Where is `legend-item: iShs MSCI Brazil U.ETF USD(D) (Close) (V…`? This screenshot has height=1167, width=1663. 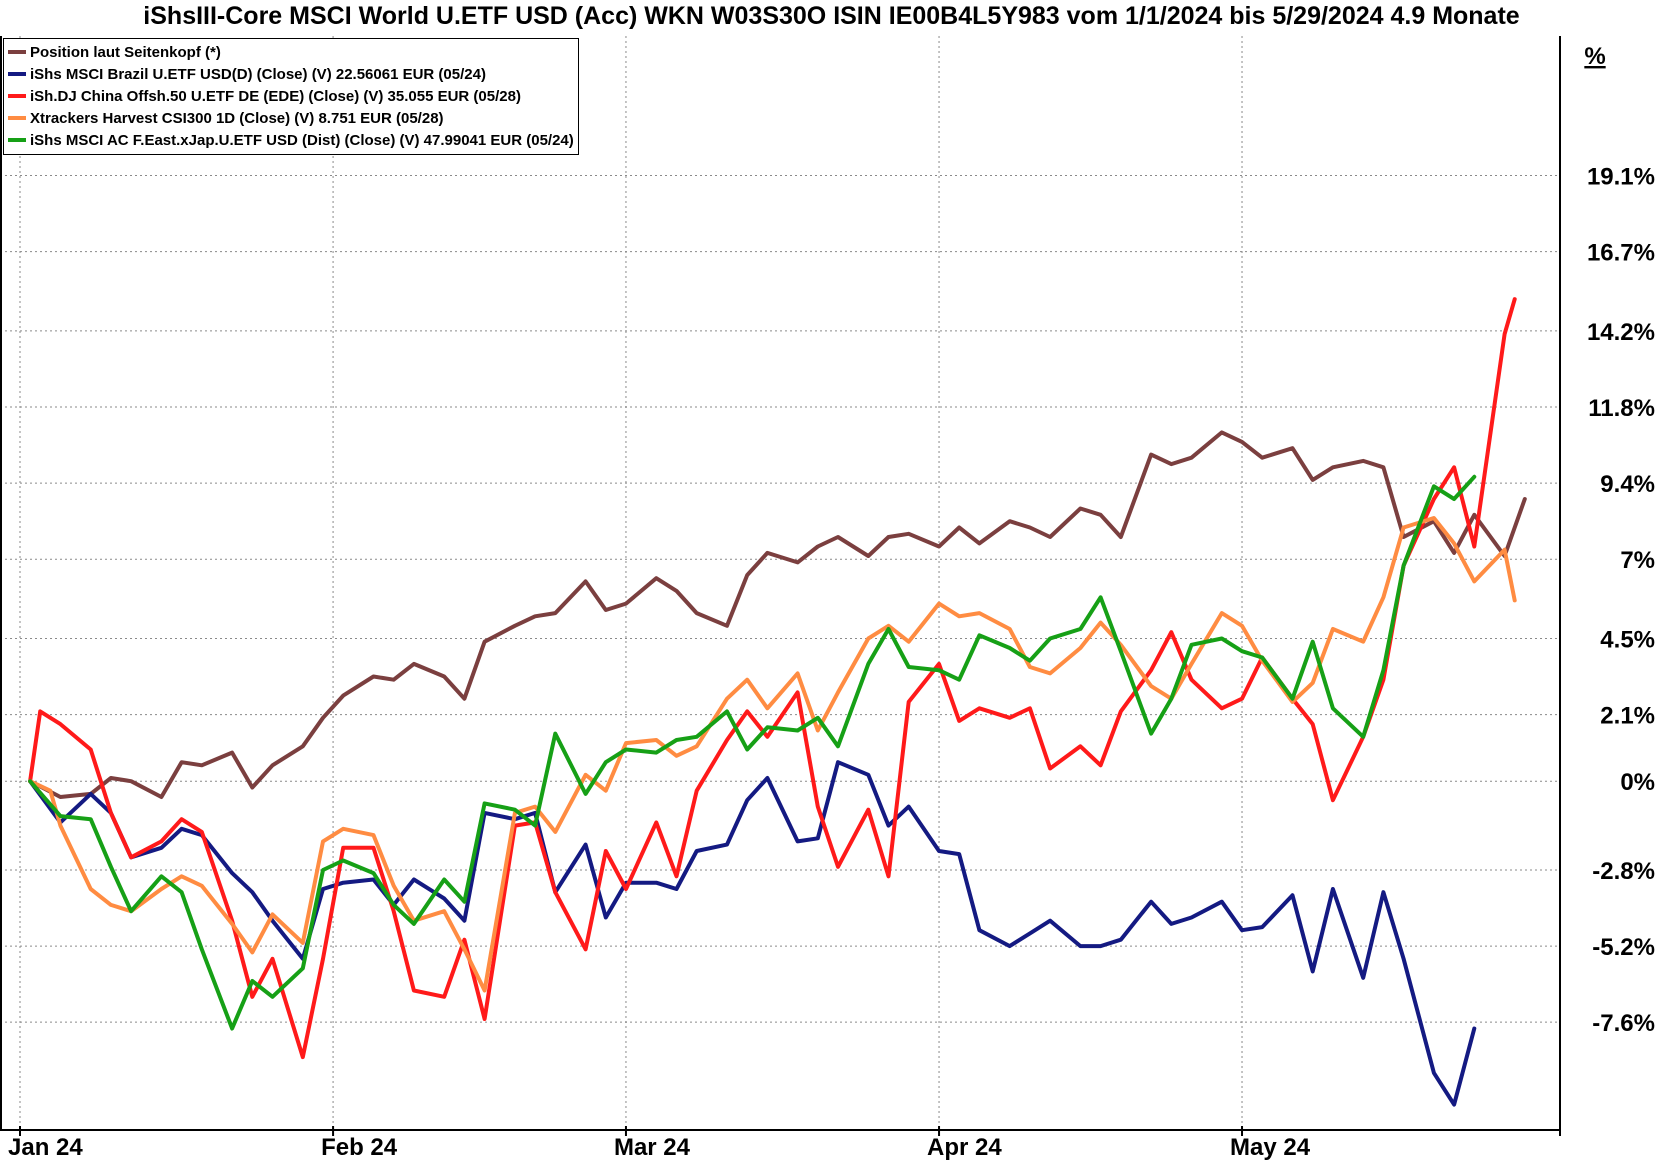
legend-item: iShs MSCI Brazil U.ETF USD(D) (Close) (V… is located at coordinates (291, 74).